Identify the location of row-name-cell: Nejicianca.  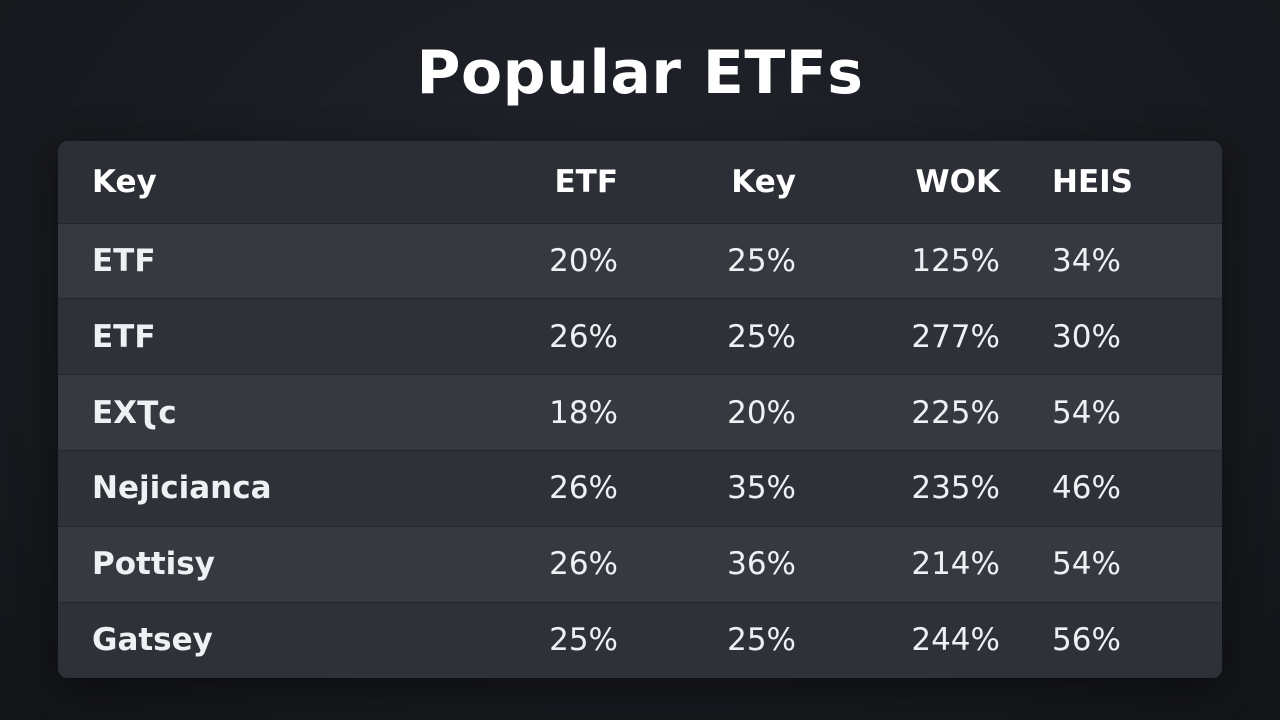
(182, 488).